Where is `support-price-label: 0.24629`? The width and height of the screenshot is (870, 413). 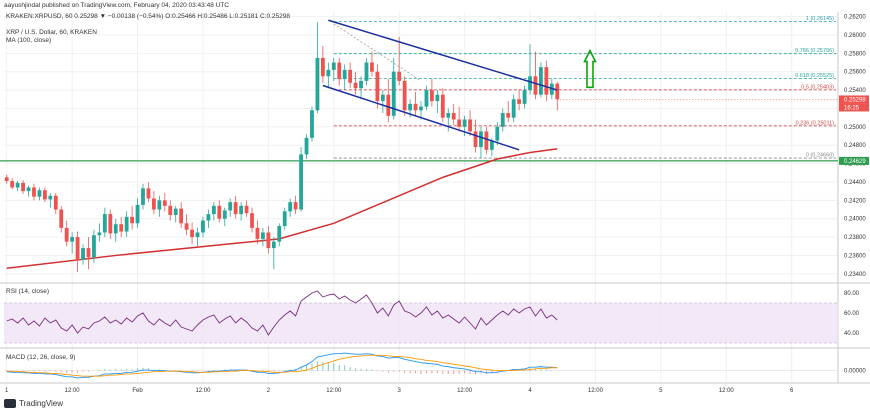 support-price-label: 0.24629 is located at coordinates (855, 162).